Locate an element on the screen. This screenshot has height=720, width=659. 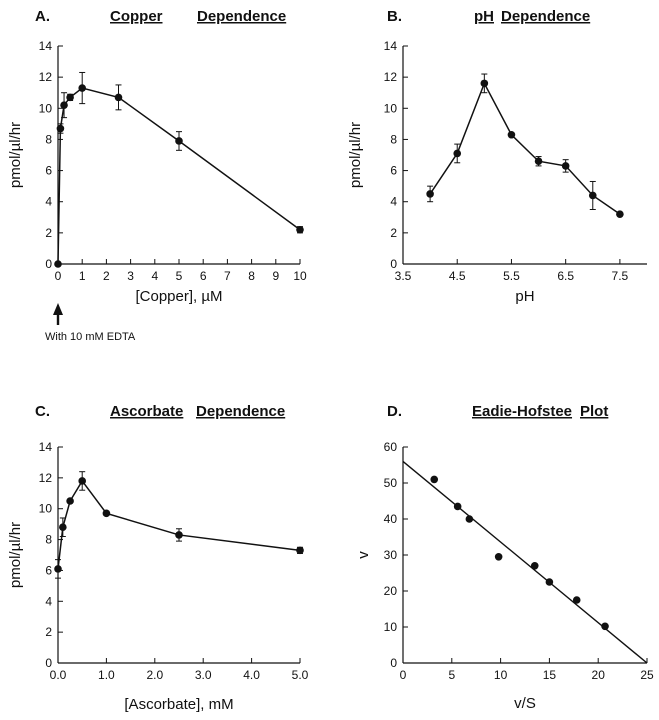
x-tick-label: 5.0 is located at coordinates (300, 675).